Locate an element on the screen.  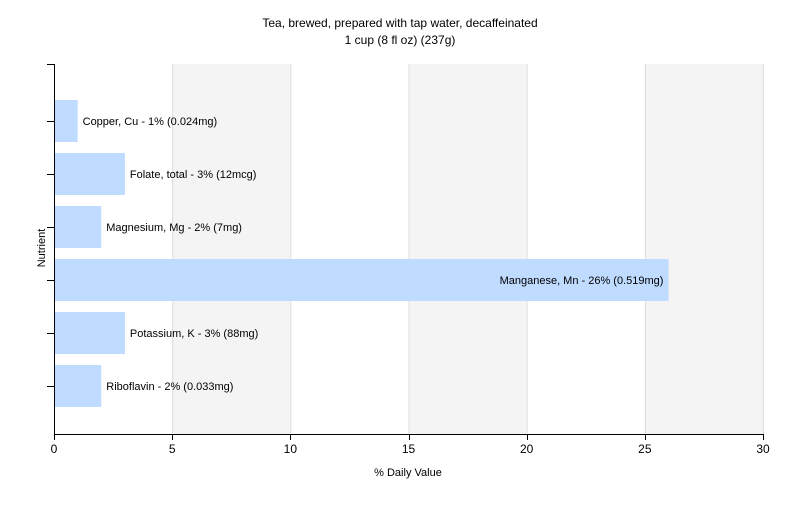
x-tick-label: 25 is located at coordinates (645, 449).